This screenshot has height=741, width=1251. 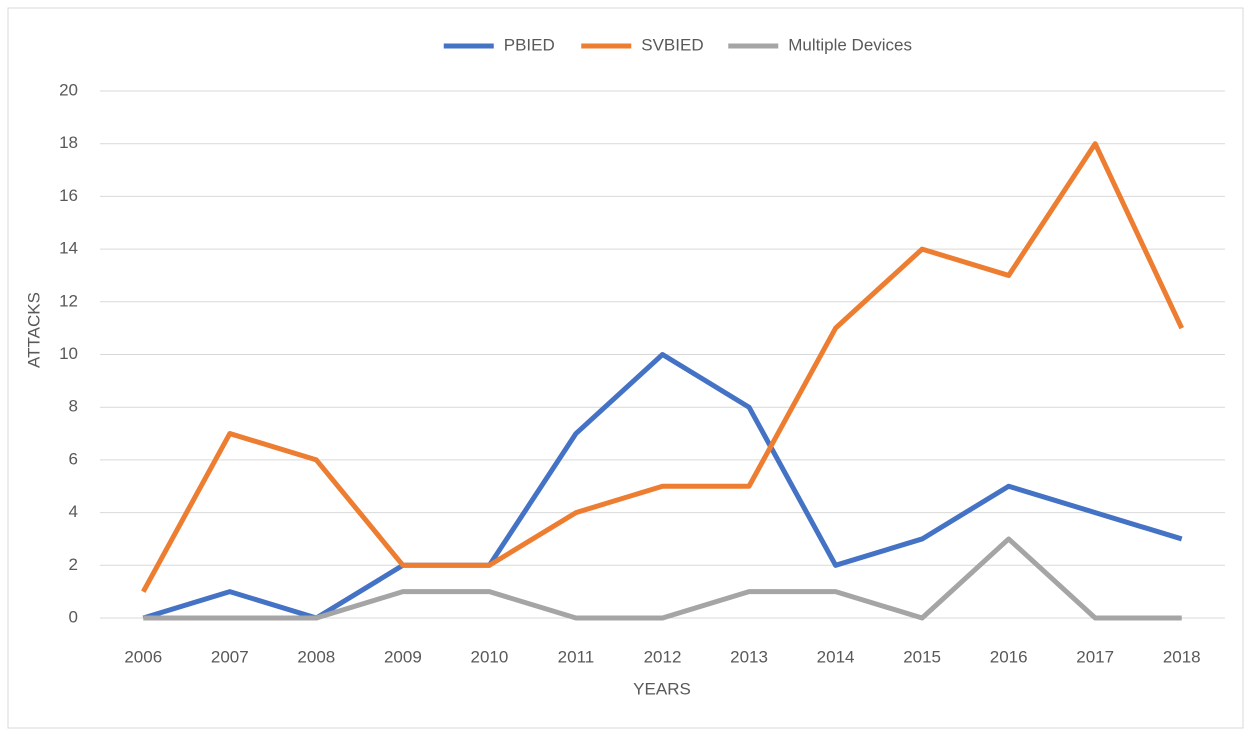 I want to click on x-axis-label: YEARS, so click(x=662, y=688).